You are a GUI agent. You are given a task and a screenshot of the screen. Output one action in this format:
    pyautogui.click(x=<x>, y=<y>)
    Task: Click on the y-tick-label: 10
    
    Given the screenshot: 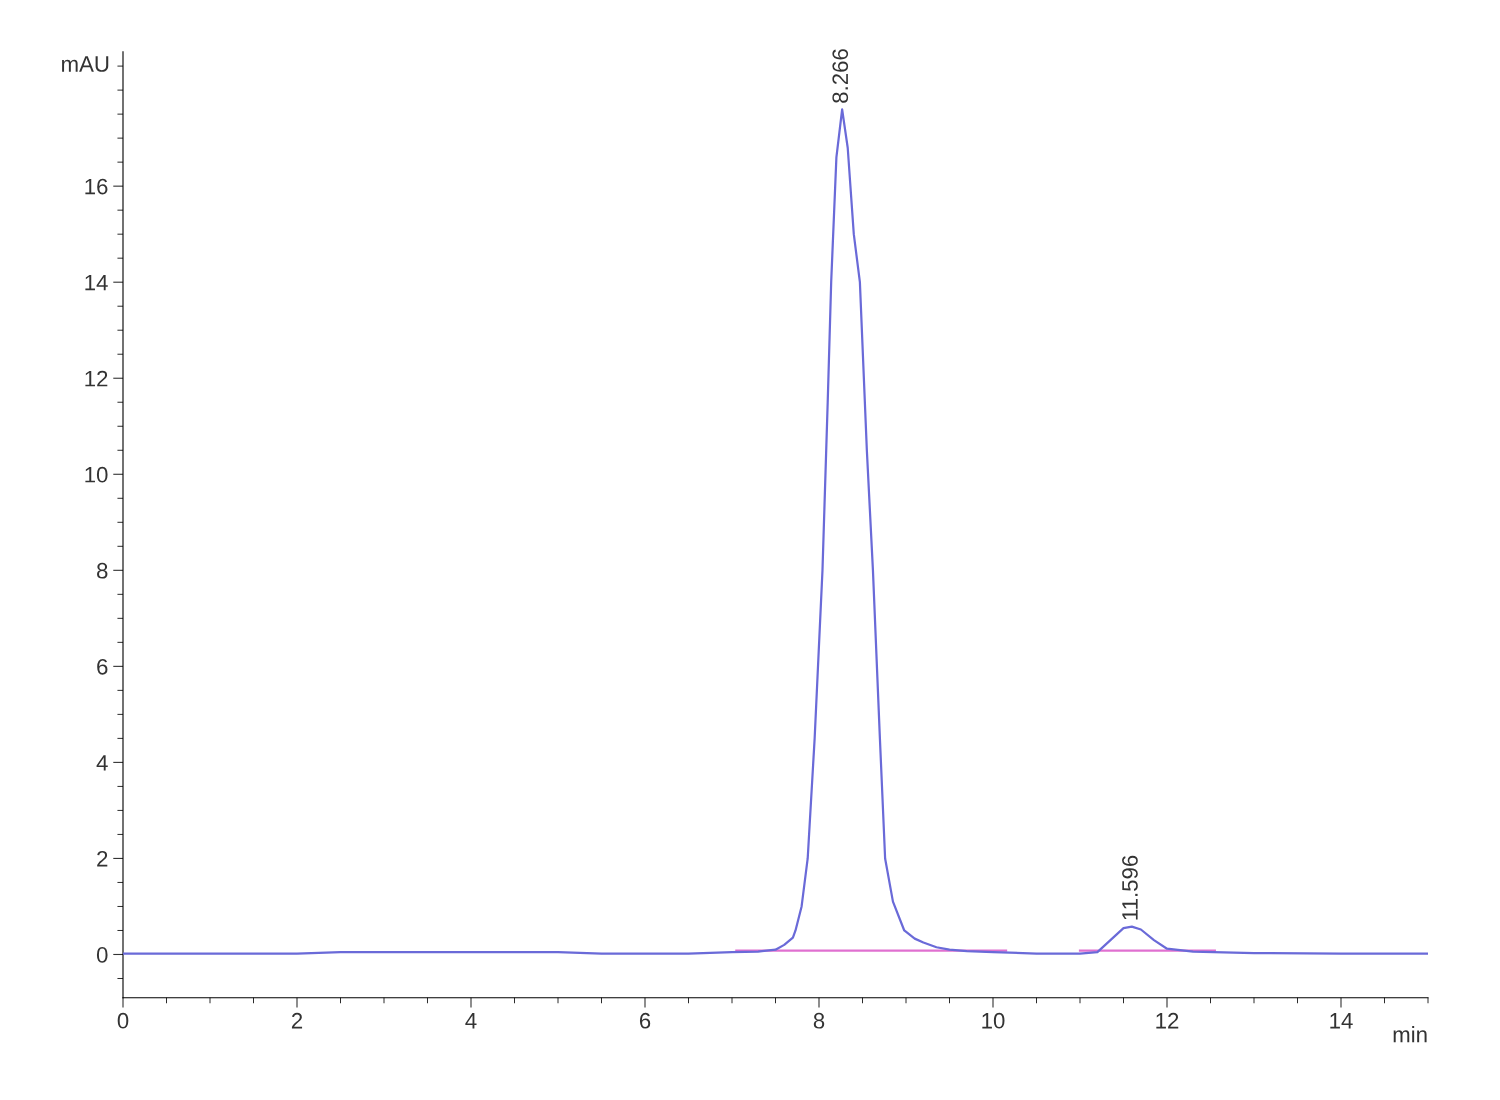 What is the action you would take?
    pyautogui.click(x=96, y=474)
    